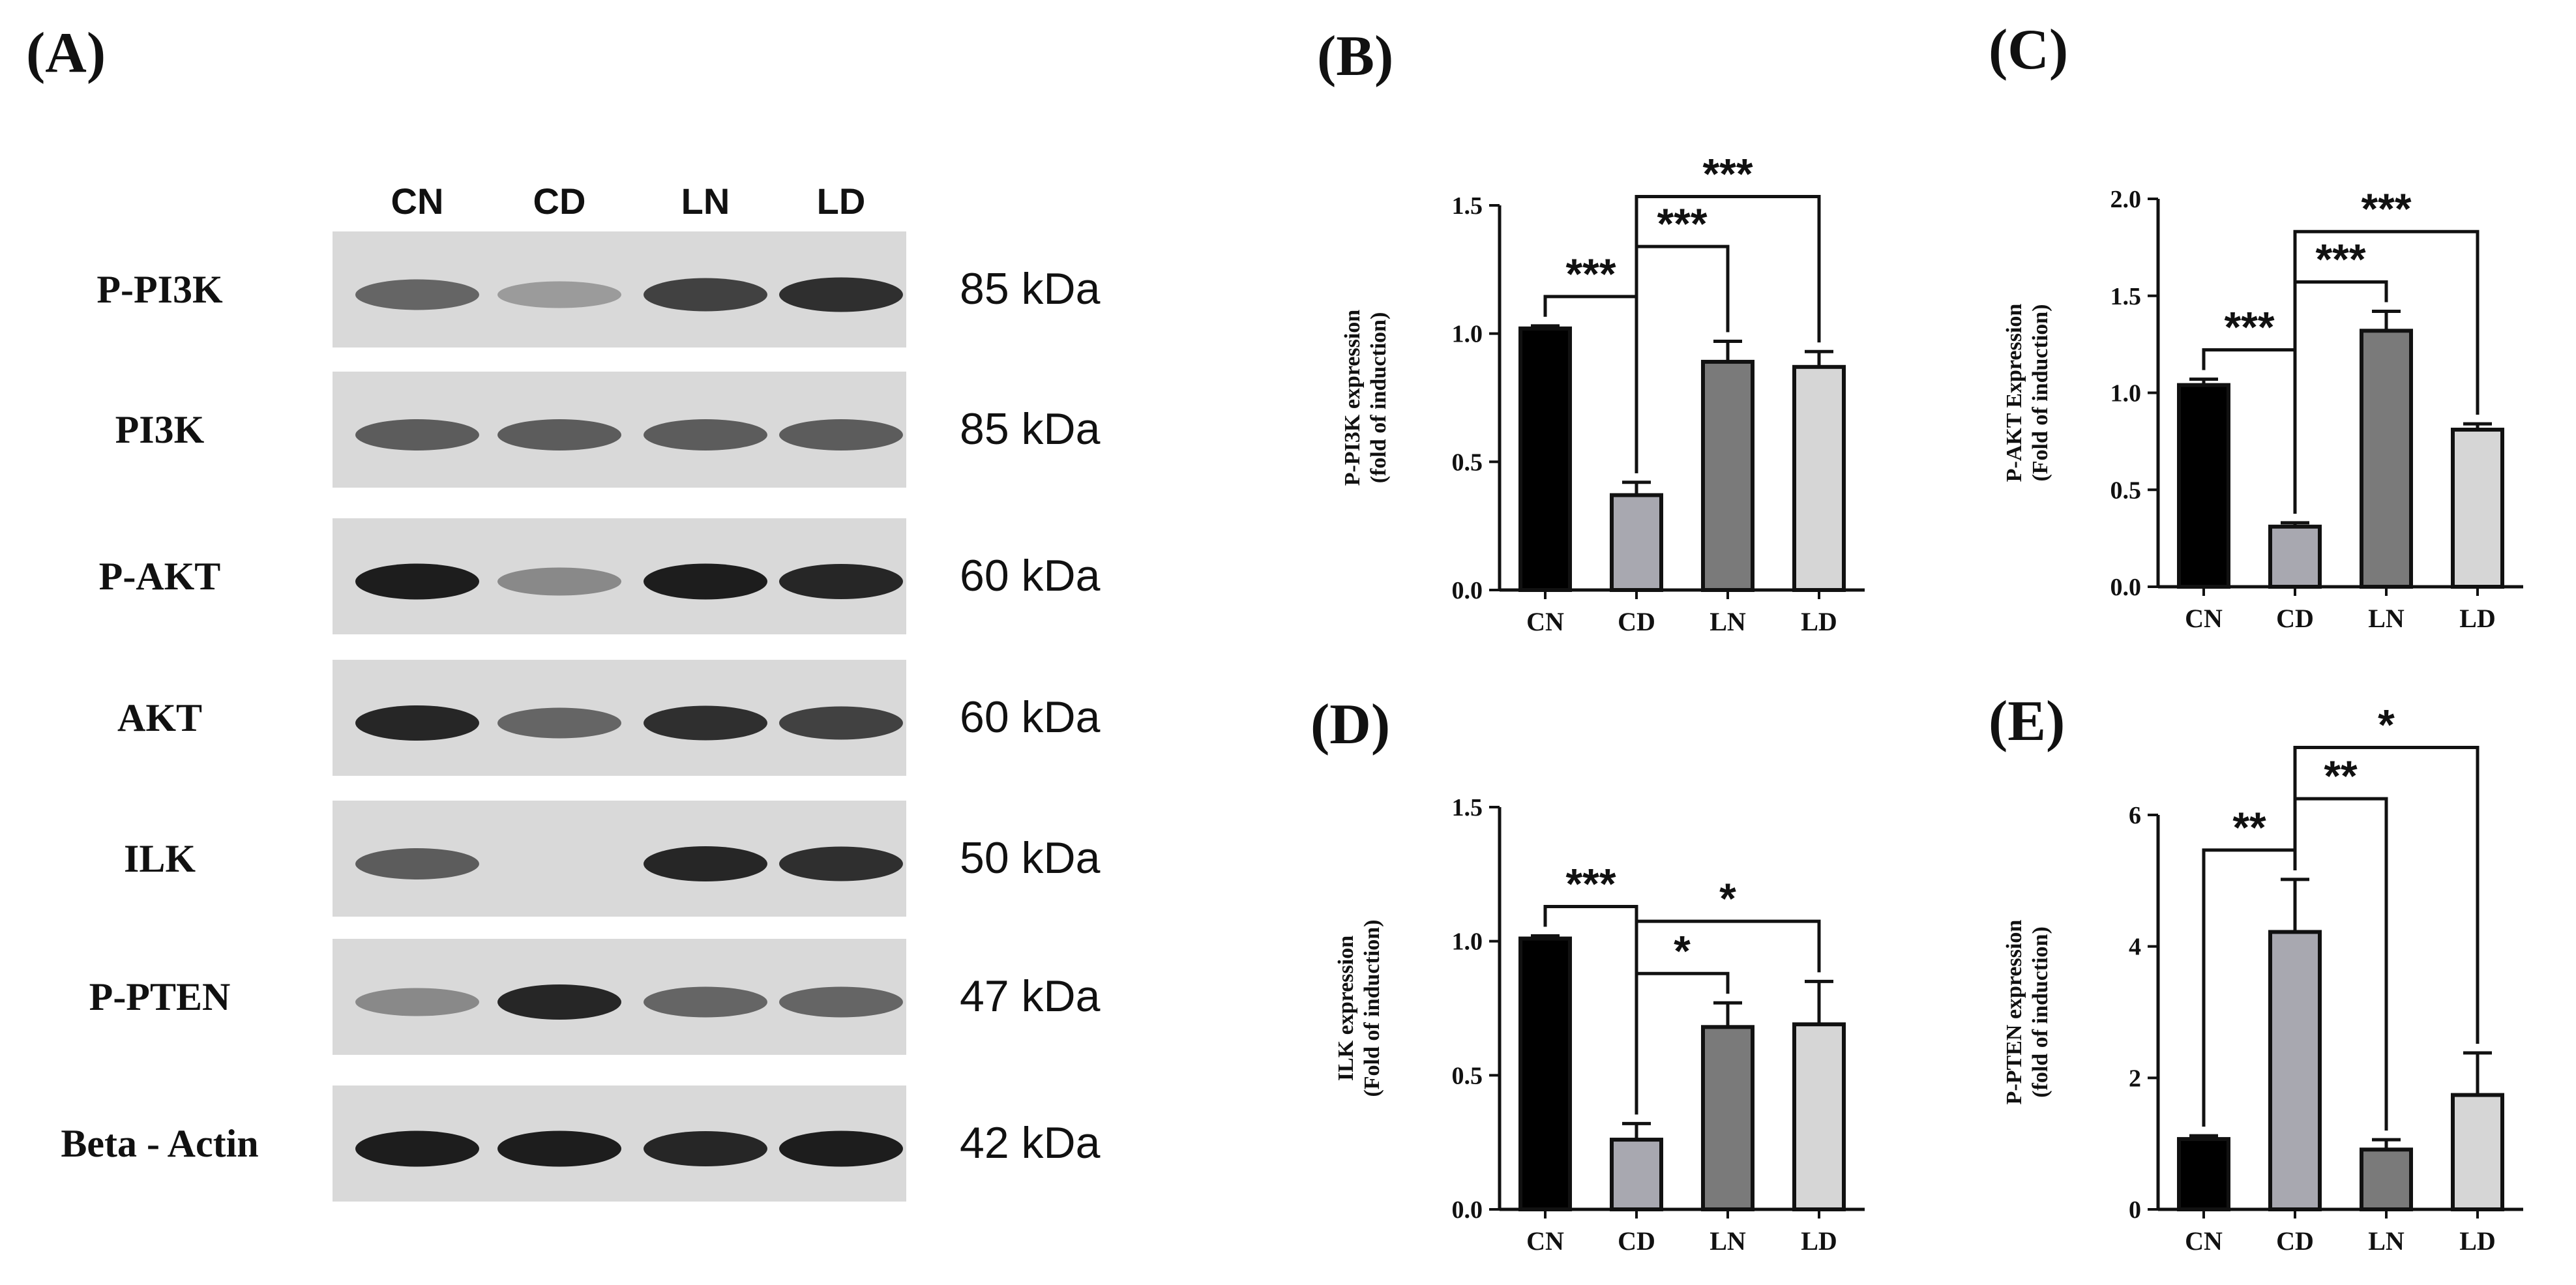 The width and height of the screenshot is (2576, 1285). Describe the element at coordinates (2027, 722) in the screenshot. I see `panel-label: (E)` at that location.